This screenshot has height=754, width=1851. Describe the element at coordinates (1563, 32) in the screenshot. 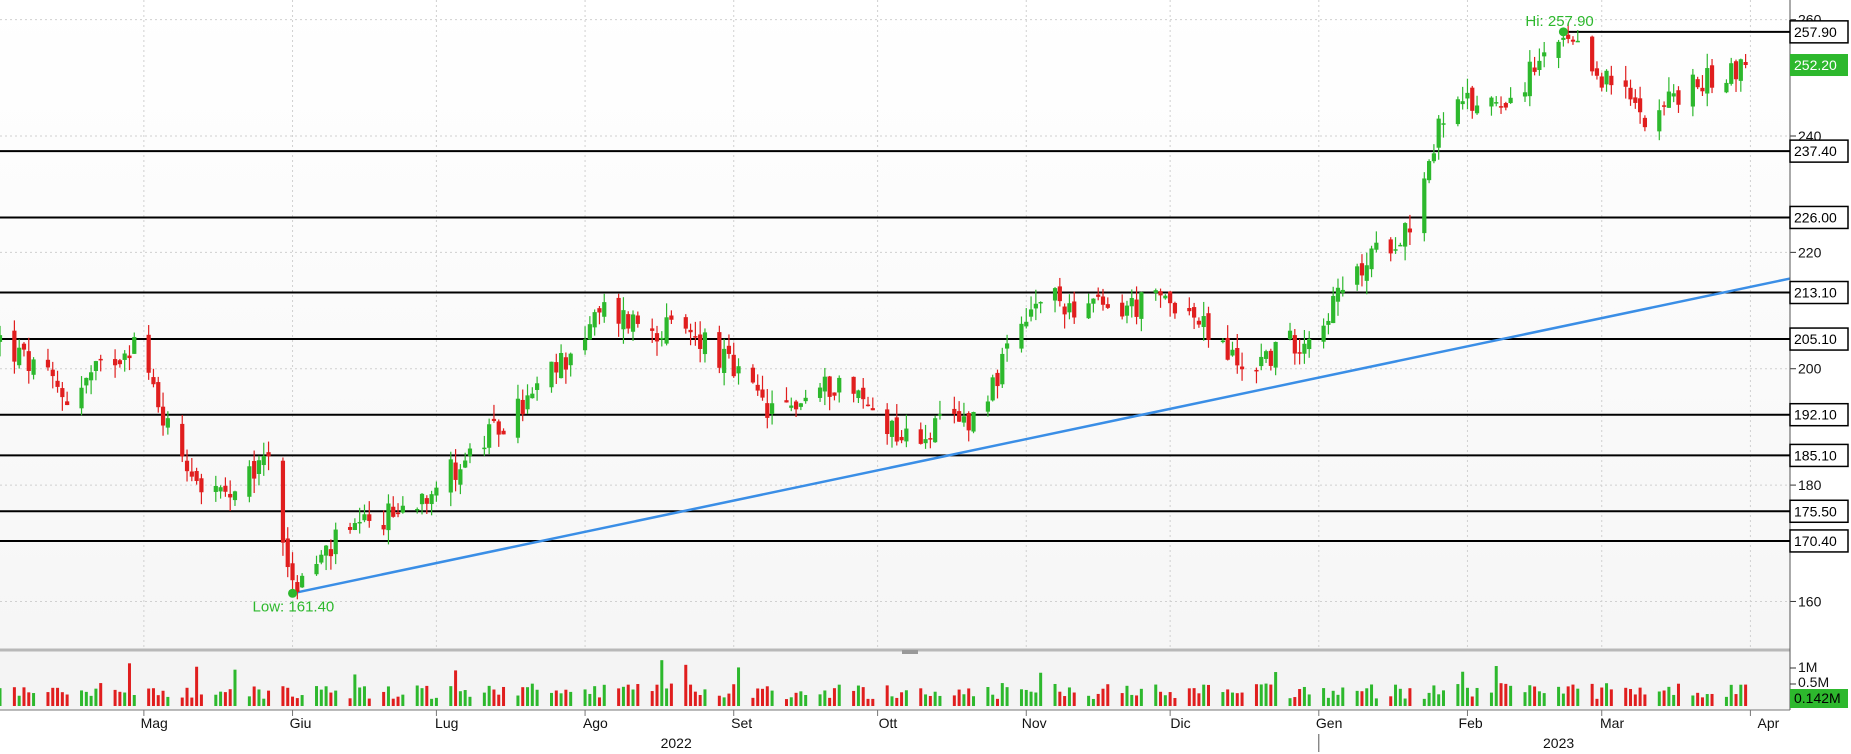

I see `high-marker` at that location.